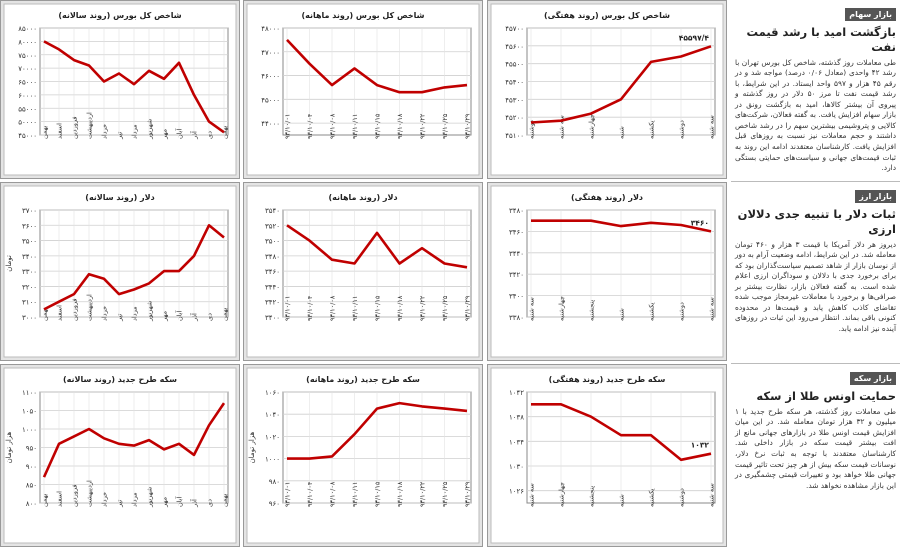  What do you see at coordinates (816, 221) in the screenshot?
I see `headline: ثبات دلار با تنبیه جدی دلالان ارزی` at bounding box center [816, 221].